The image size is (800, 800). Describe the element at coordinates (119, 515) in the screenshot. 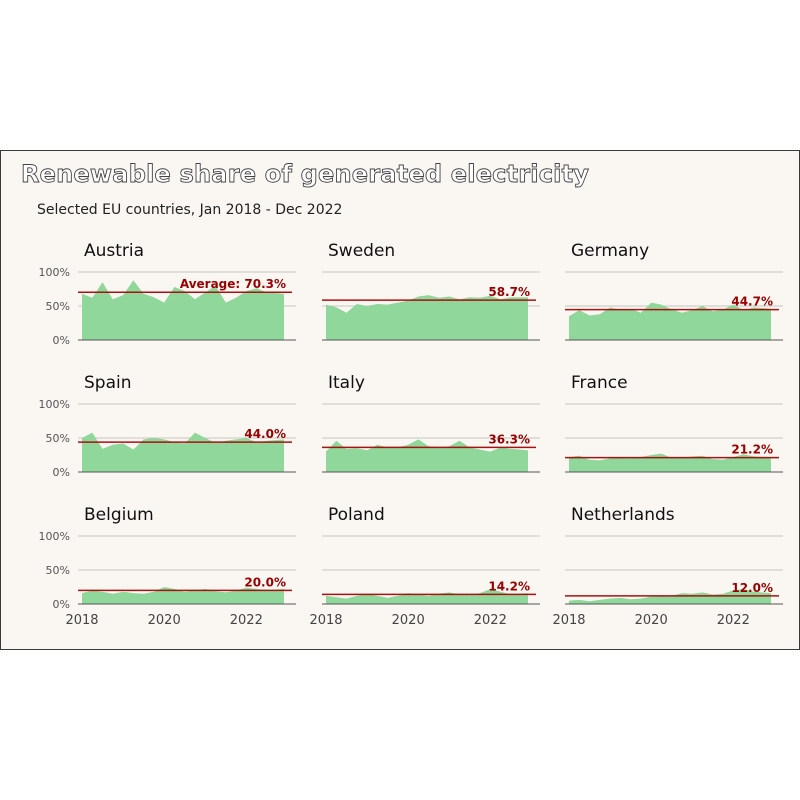

I see `country-label-belgium: Belgium` at that location.